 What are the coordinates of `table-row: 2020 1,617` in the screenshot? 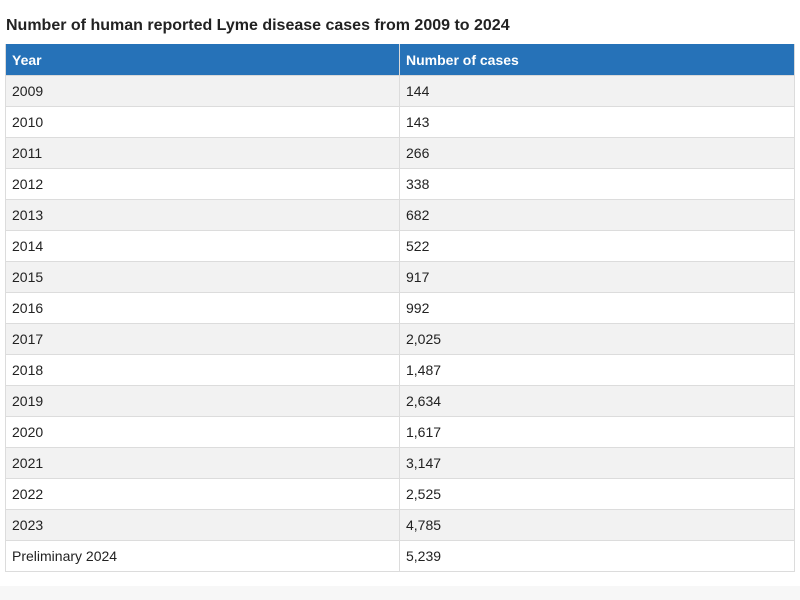 It's located at (400, 432).